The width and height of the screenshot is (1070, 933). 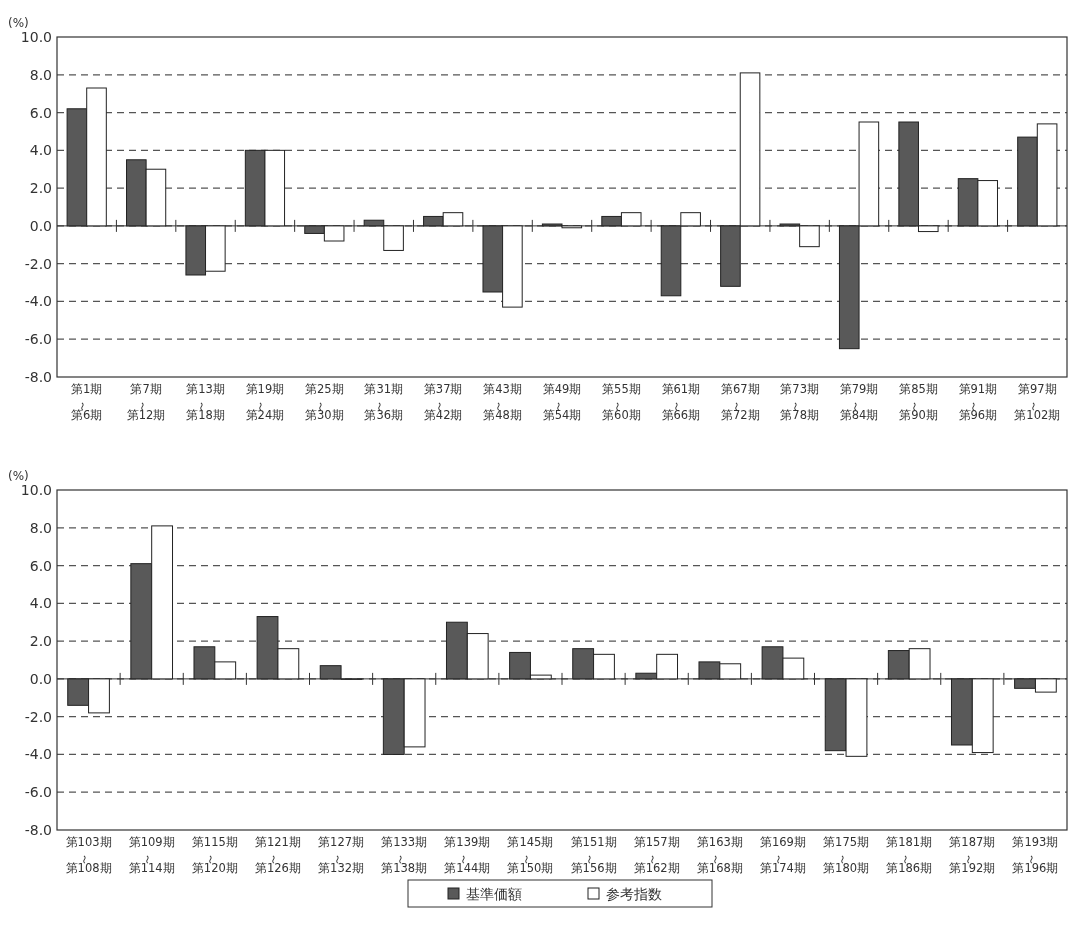 What do you see at coordinates (324, 402) in the screenshot?
I see `x-tick-label: 第25期〜第30期` at bounding box center [324, 402].